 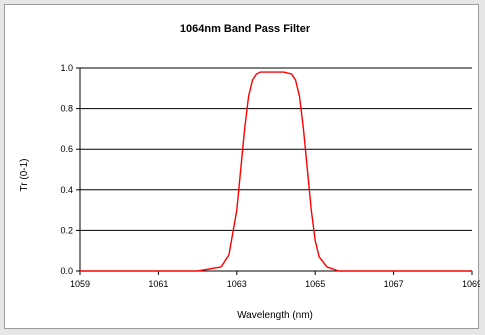 I want to click on x-tick-label-4: 1067, so click(x=394, y=284).